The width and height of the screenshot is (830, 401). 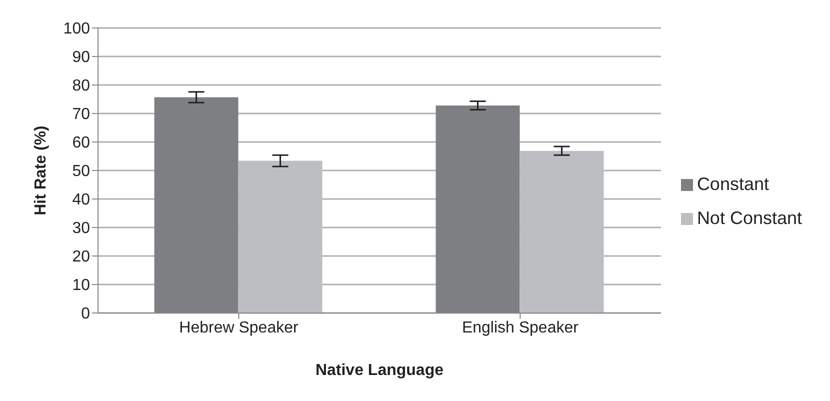 What do you see at coordinates (732, 184) in the screenshot?
I see `legend-label: Constant` at bounding box center [732, 184].